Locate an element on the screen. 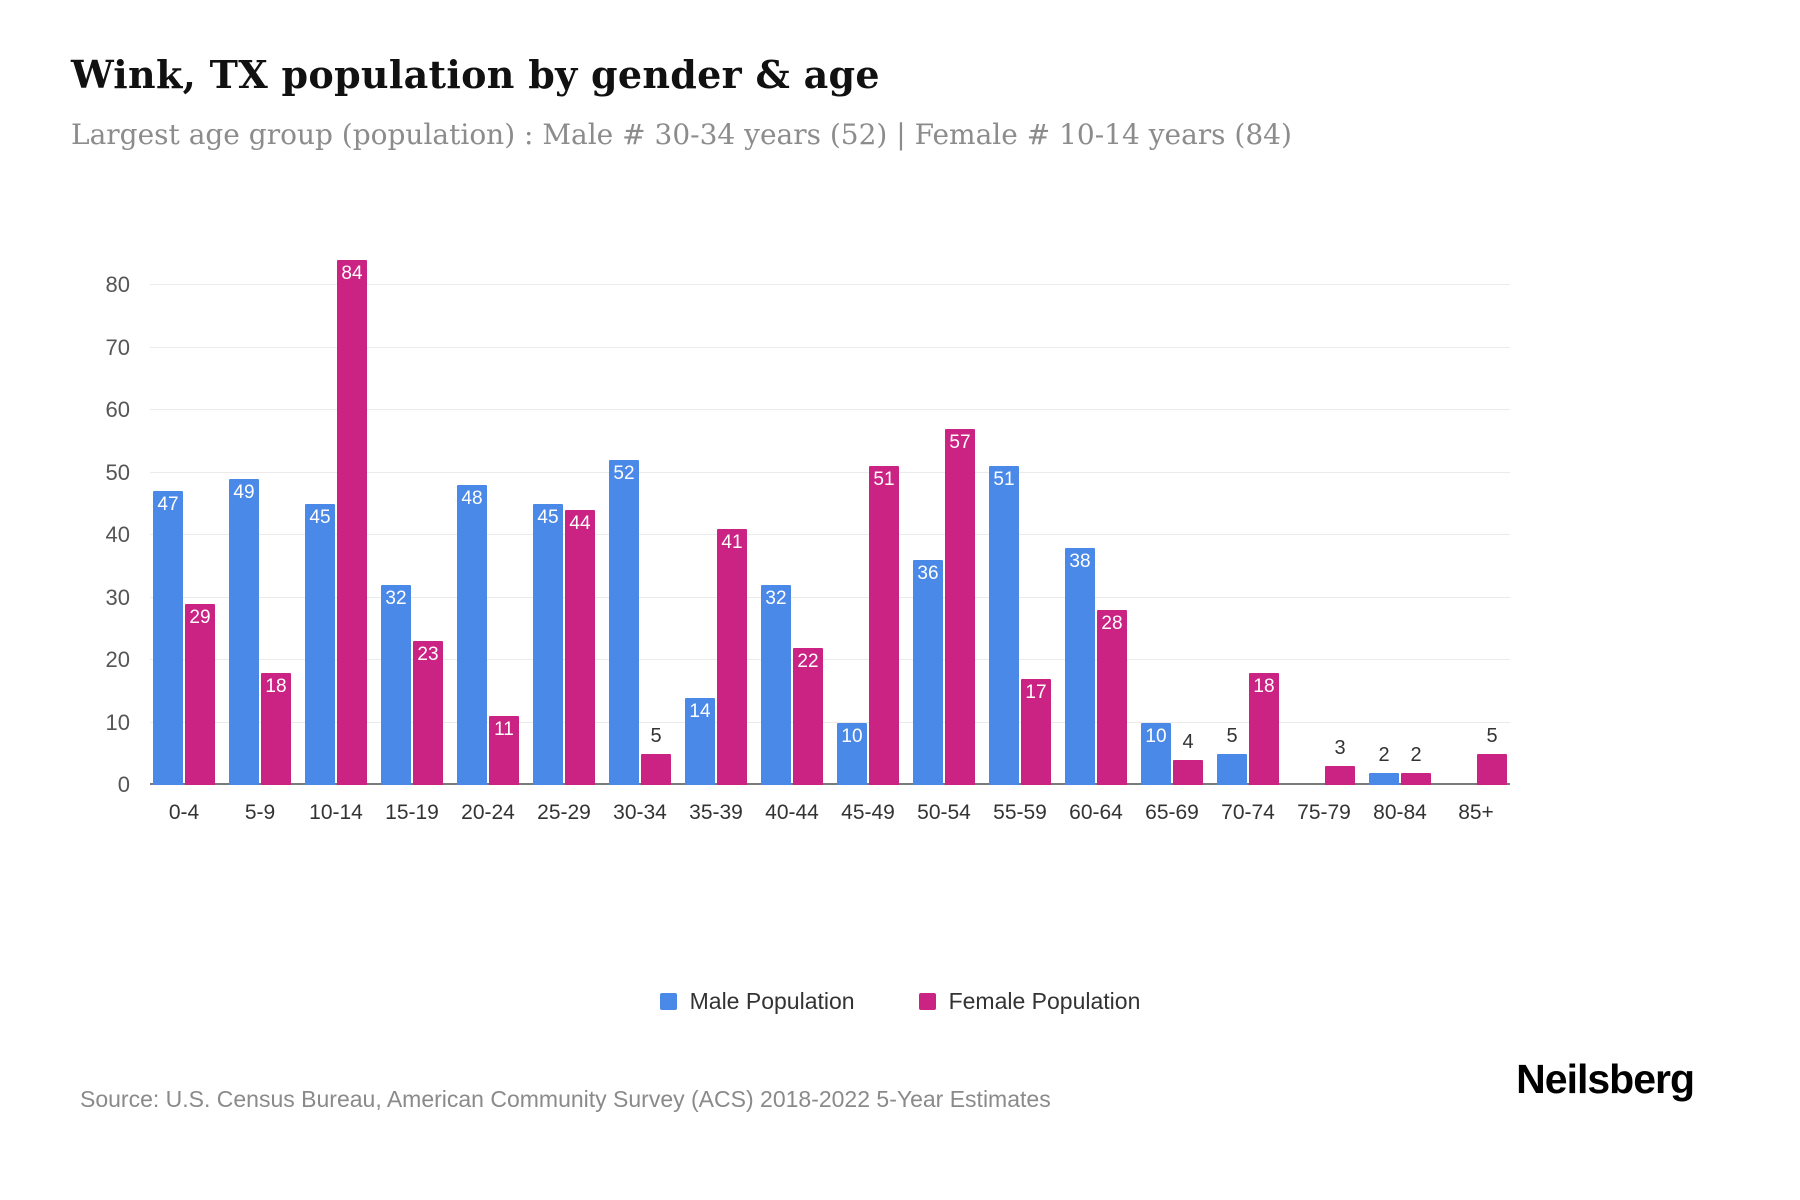  x-tick-label: 85+ is located at coordinates (1476, 812).